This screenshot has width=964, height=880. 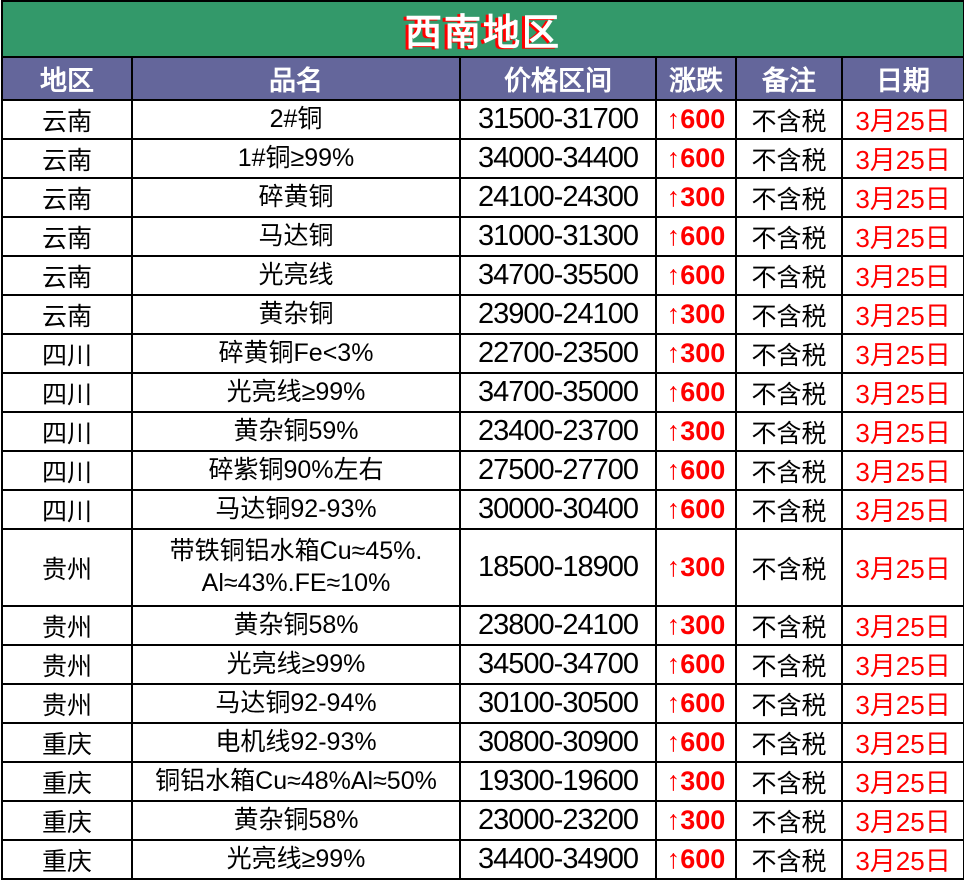 What do you see at coordinates (558, 236) in the screenshot?
I see `price-range-cell: 31000-31300` at bounding box center [558, 236].